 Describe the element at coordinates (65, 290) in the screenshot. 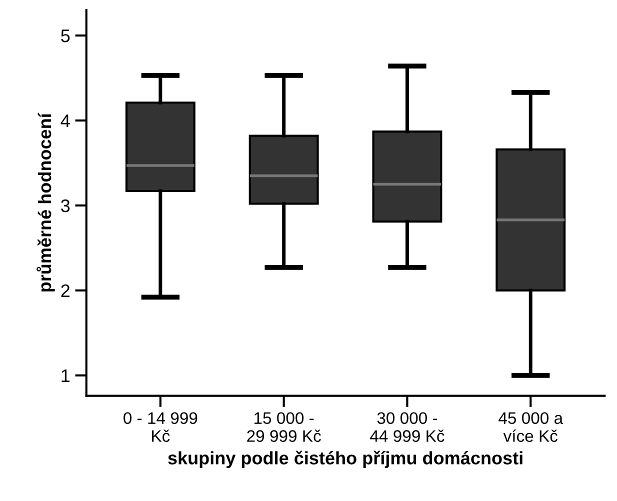

I see `y-tick-label: 2` at that location.